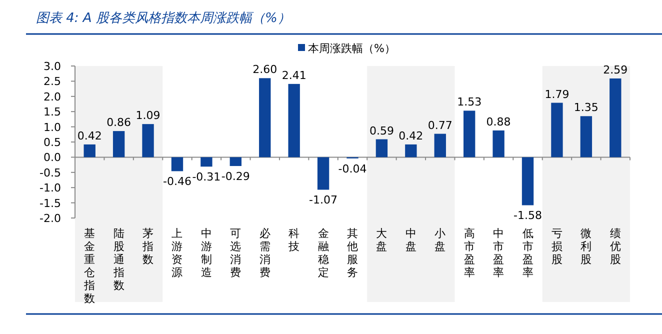 This screenshot has height=334, width=662. I want to click on y-tick-label: 1.5, so click(52, 112).